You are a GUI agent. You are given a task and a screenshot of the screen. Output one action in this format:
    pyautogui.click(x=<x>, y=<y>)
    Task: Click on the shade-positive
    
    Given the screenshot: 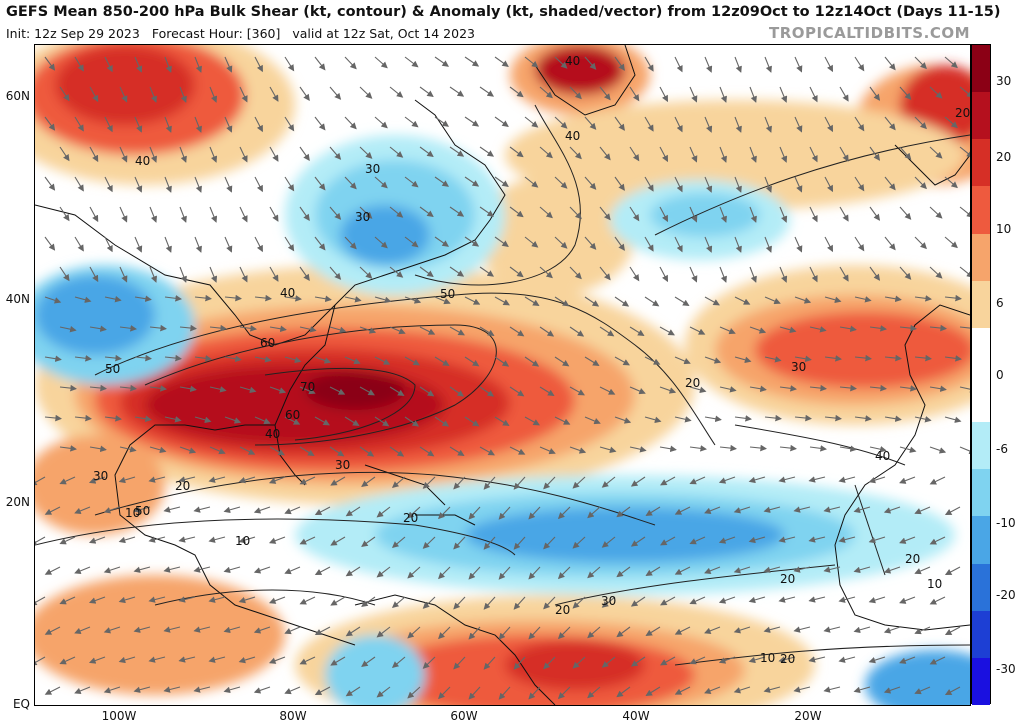 What is the action you would take?
    pyautogui.click(x=355, y=390)
    